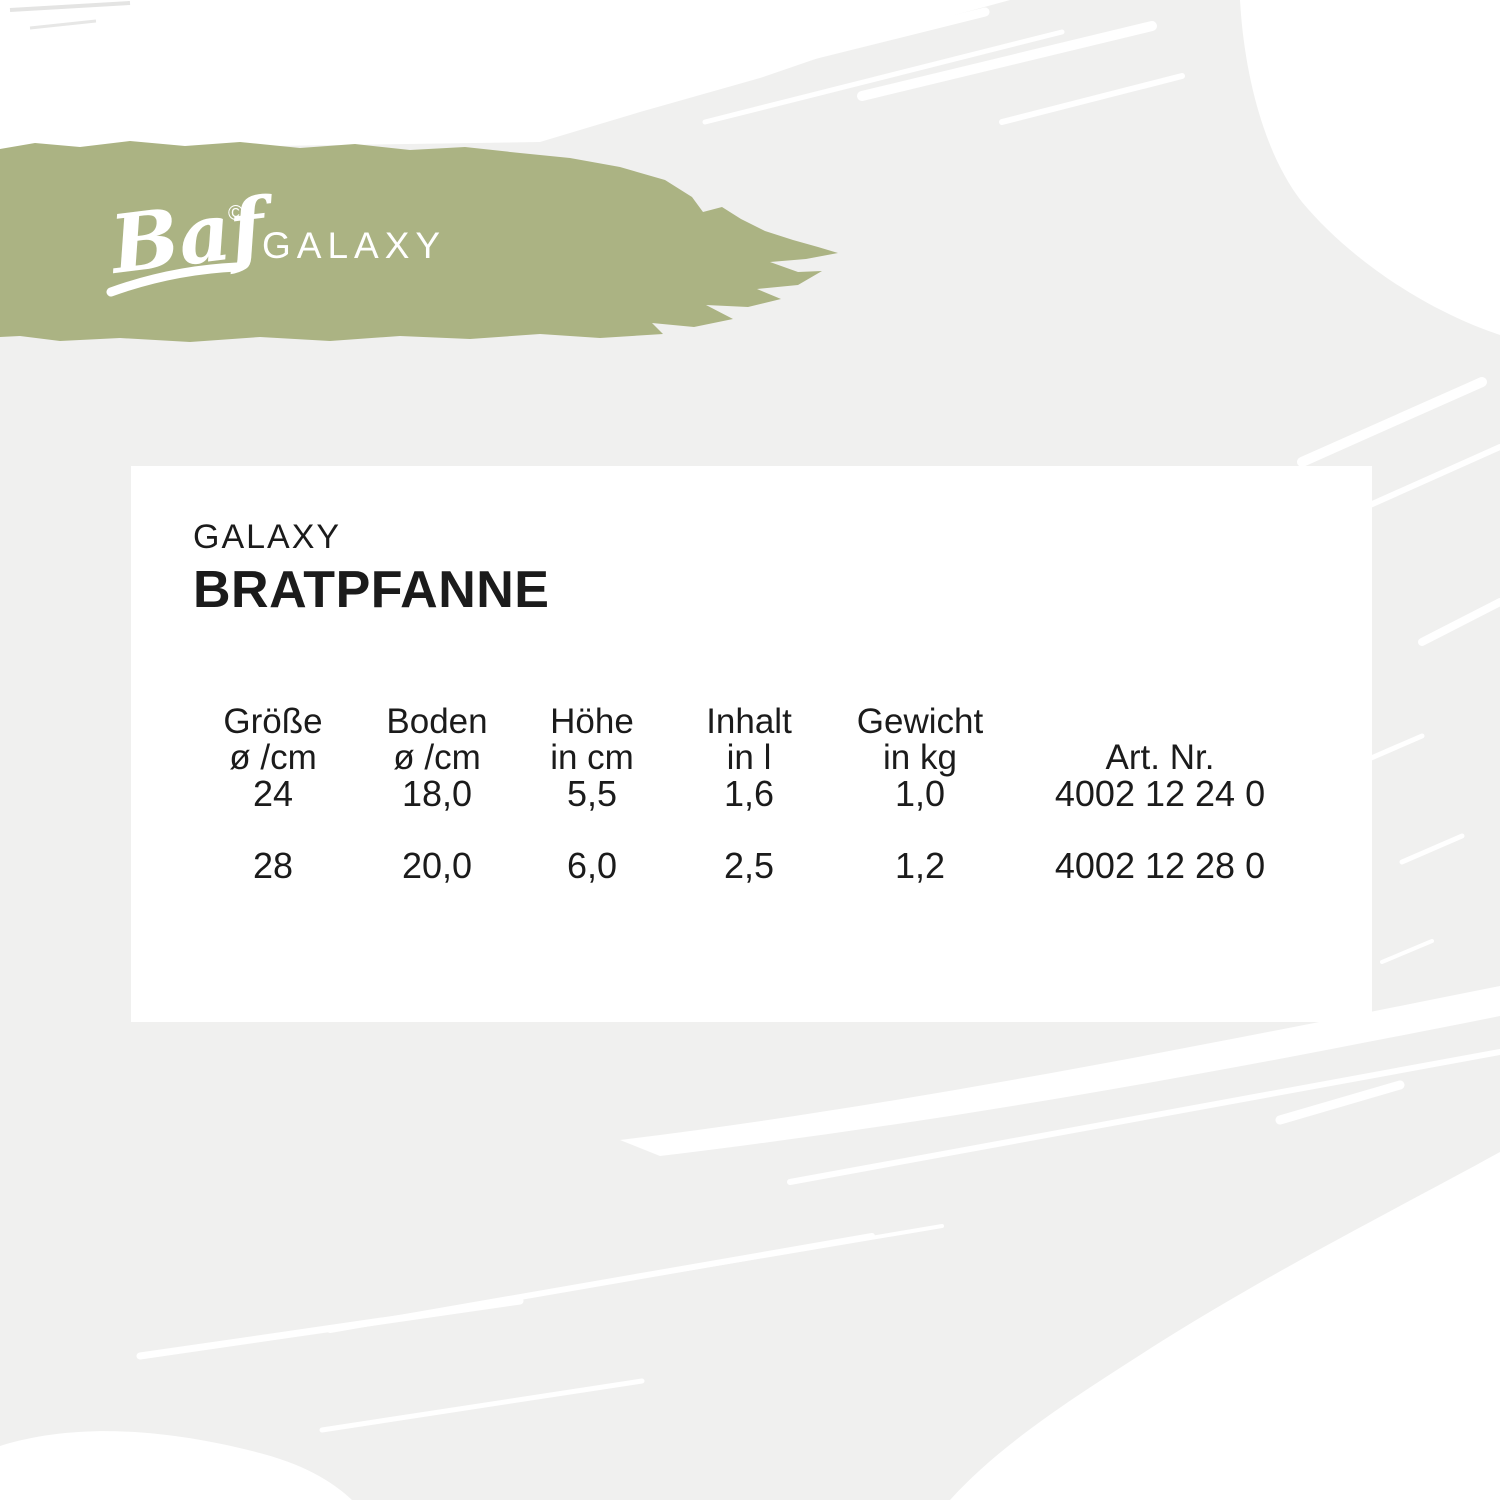  What do you see at coordinates (749, 721) in the screenshot?
I see `header-line: Inhalt` at bounding box center [749, 721].